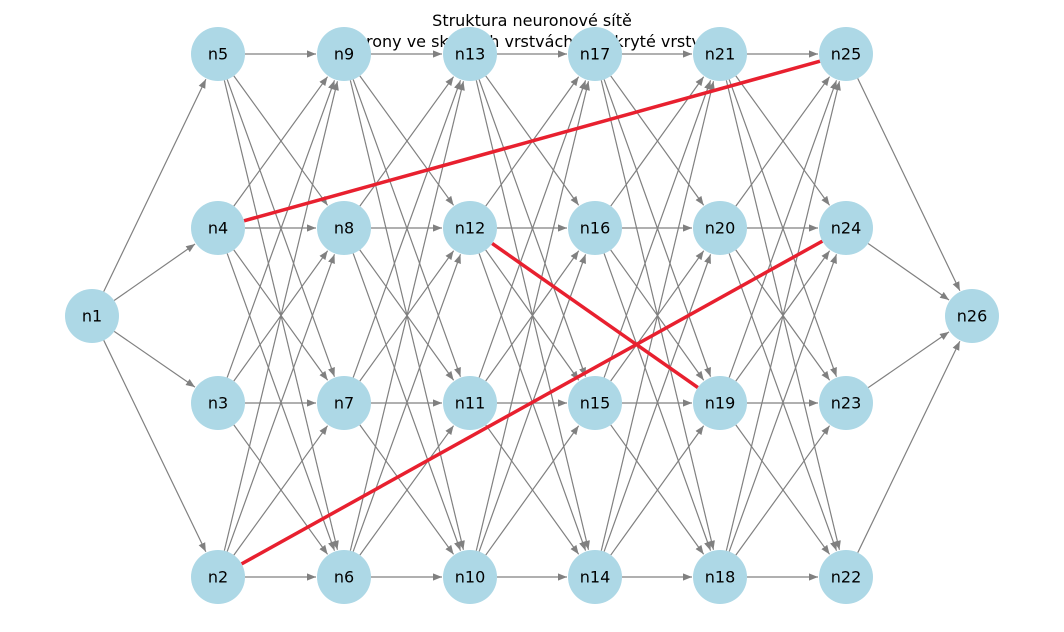 The height and width of the screenshot is (632, 1064). I want to click on node-n10: n10, so click(470, 577).